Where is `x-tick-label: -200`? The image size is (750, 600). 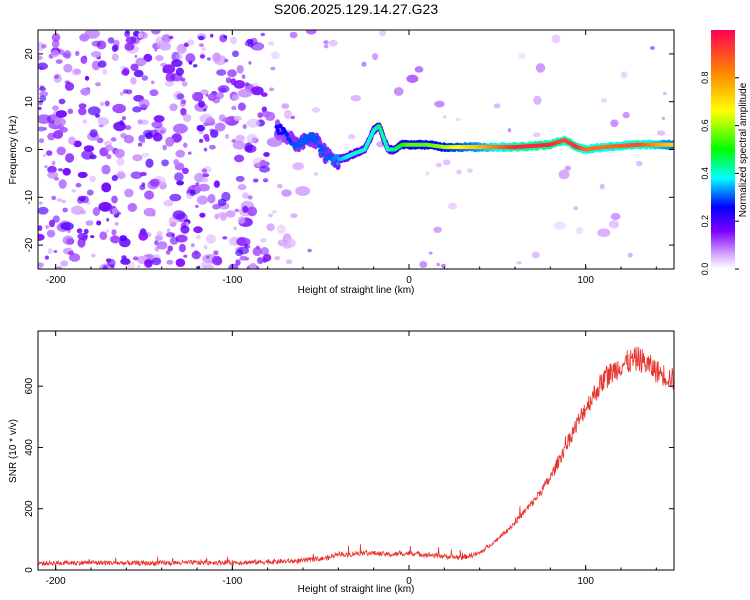
x-tick-label: -200 is located at coordinates (56, 280).